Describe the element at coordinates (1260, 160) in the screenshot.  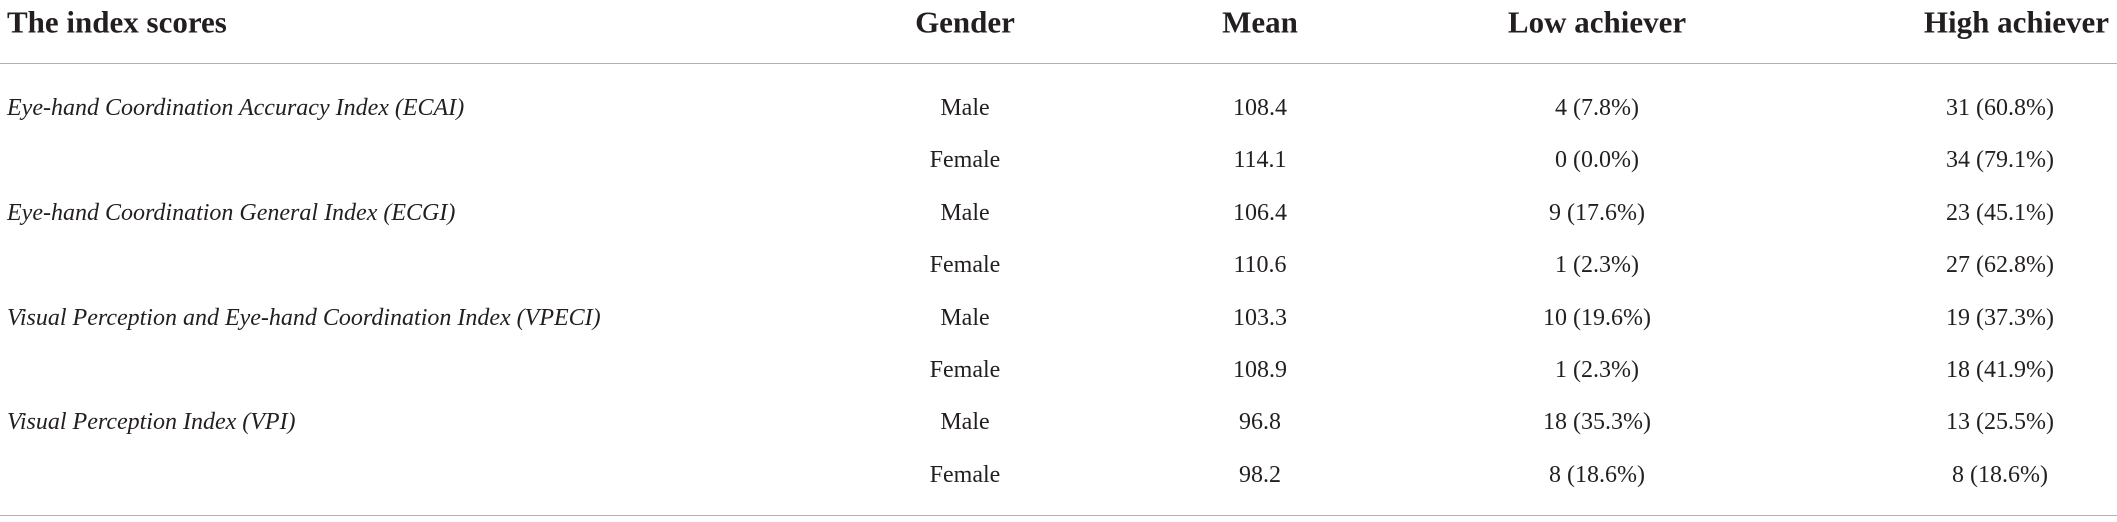
I see `table-cell: 114.1` at that location.